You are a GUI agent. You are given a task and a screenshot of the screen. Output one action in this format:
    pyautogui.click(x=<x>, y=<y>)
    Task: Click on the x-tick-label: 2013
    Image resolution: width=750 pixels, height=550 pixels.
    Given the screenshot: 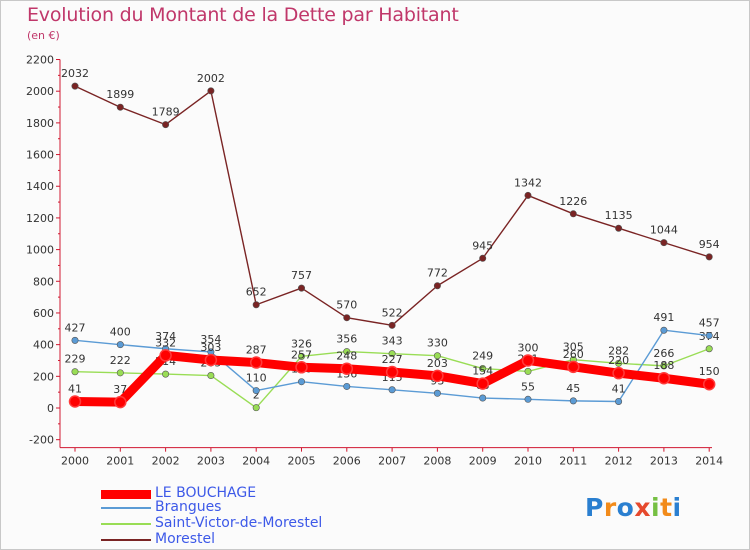 What is the action you would take?
    pyautogui.click(x=664, y=461)
    